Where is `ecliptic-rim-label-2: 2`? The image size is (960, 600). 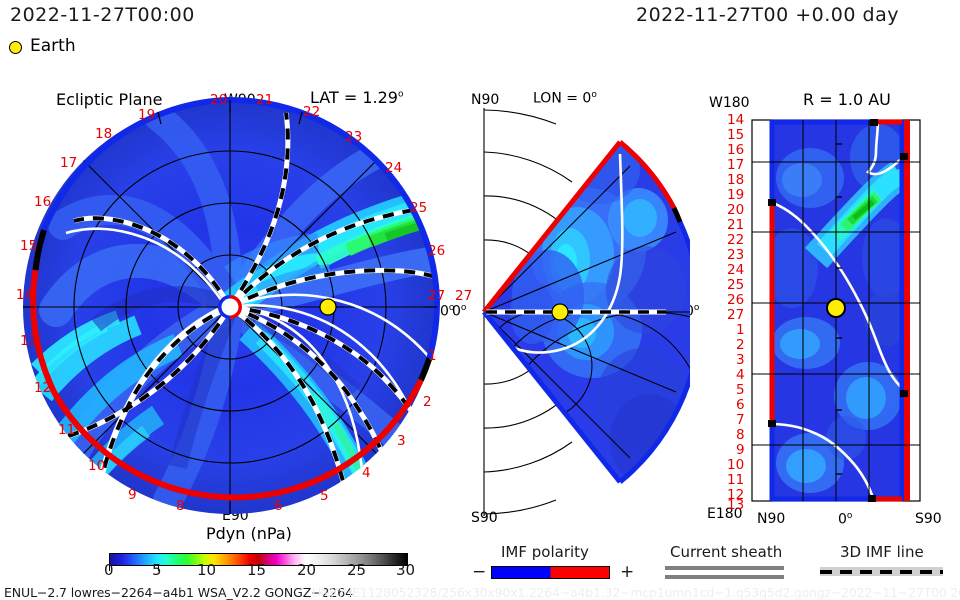
ecliptic-rim-label-2: 2 is located at coordinates (427, 402).